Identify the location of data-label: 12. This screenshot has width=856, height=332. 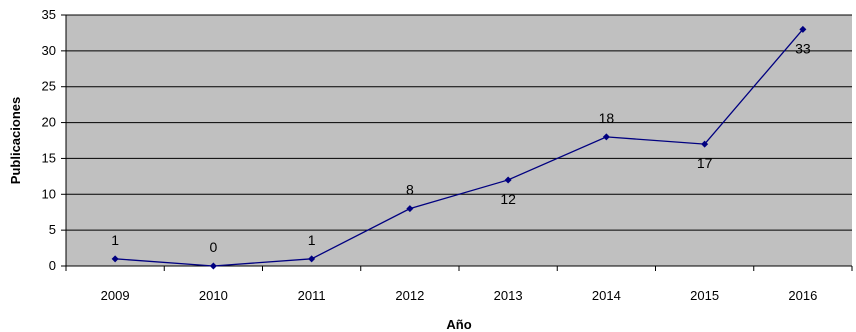
(508, 199).